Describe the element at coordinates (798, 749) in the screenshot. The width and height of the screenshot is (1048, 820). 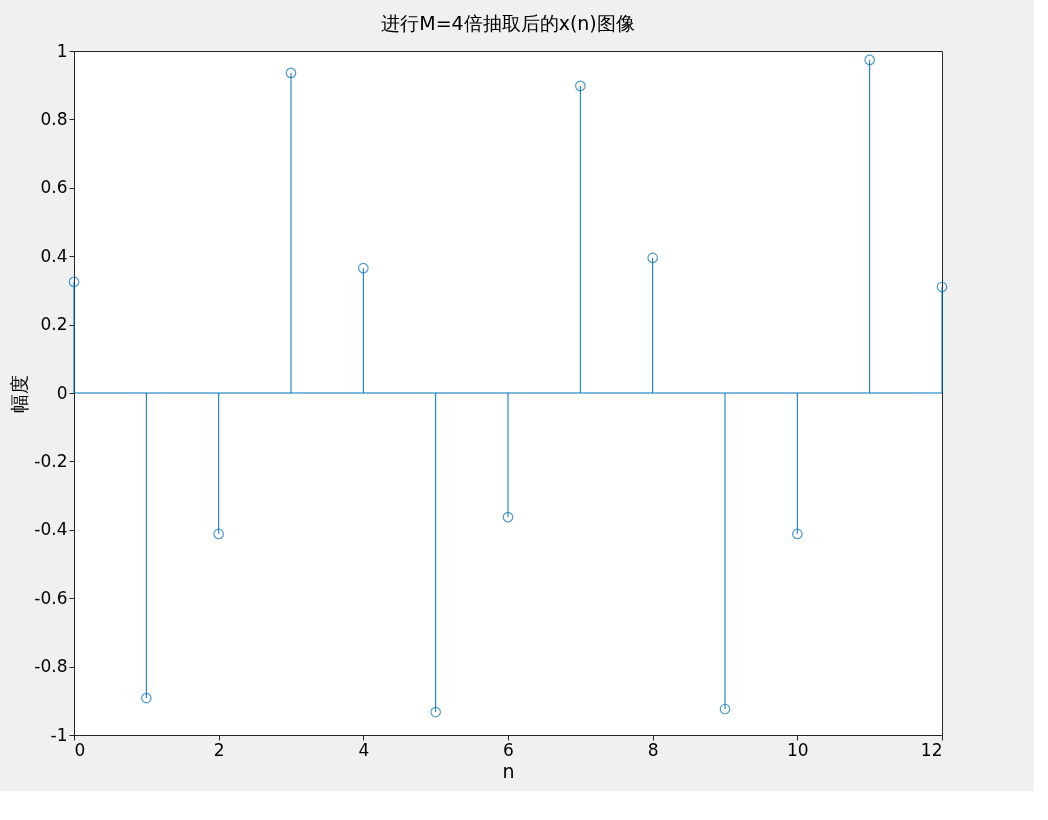
I see `x-tick-label: 10` at that location.